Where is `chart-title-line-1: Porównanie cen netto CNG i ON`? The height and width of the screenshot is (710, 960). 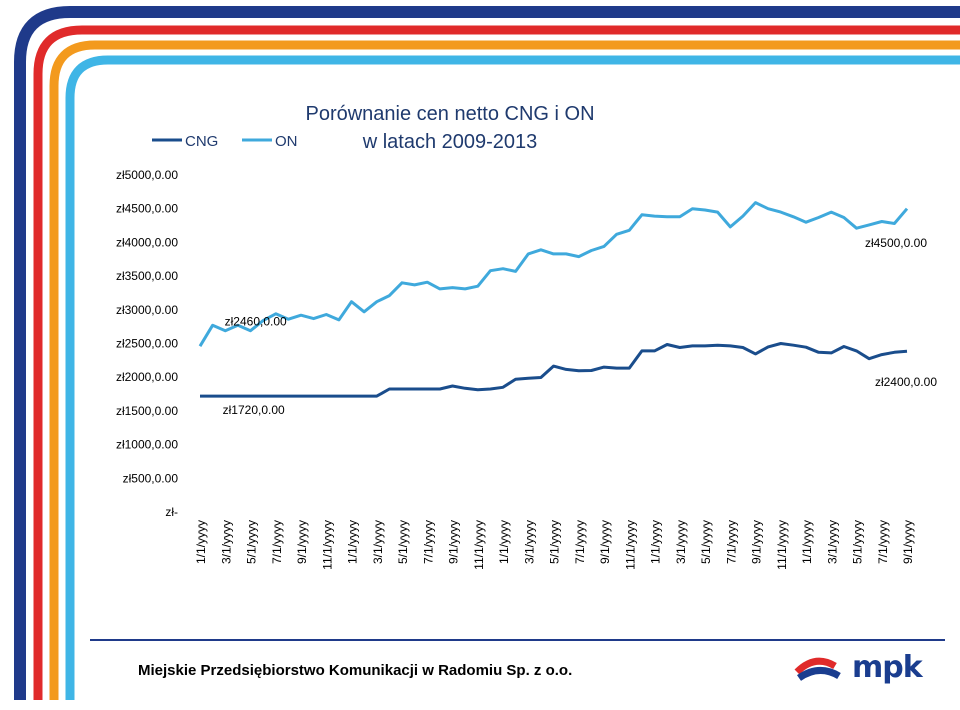 chart-title-line-1: Porównanie cen netto CNG i ON is located at coordinates (450, 114).